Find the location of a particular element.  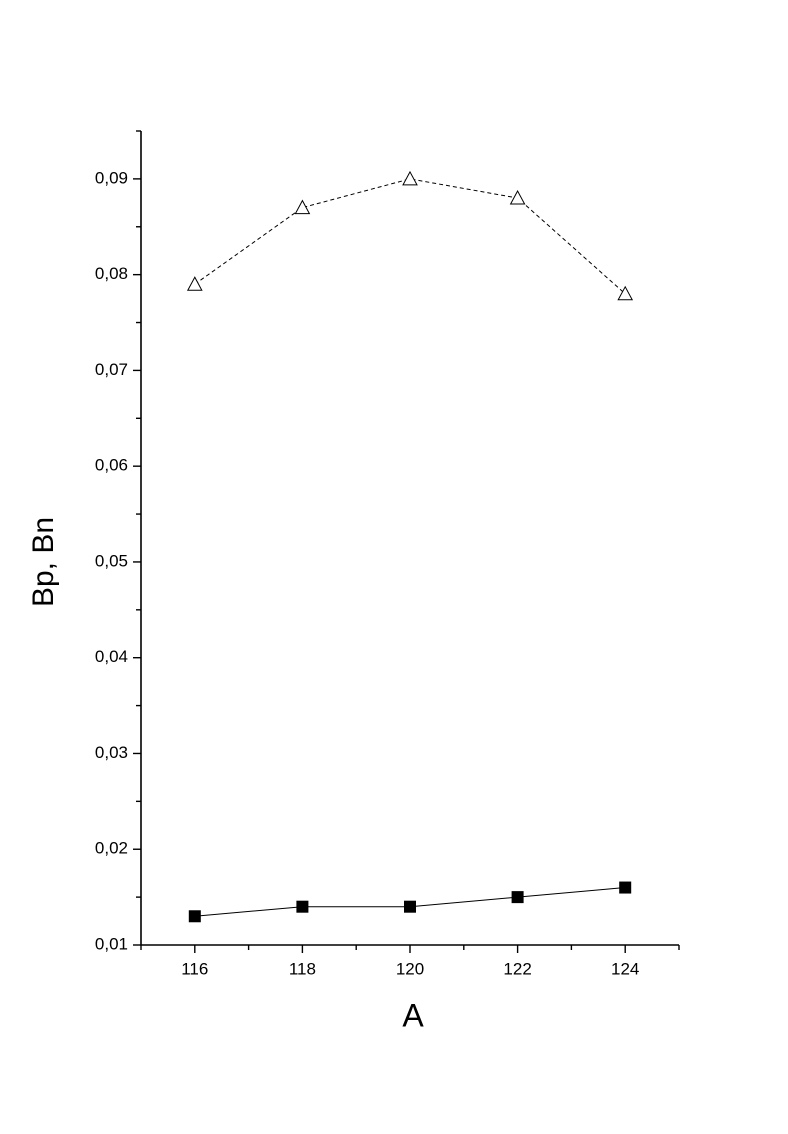

y-tick-label: 0,04 is located at coordinates (111, 656).